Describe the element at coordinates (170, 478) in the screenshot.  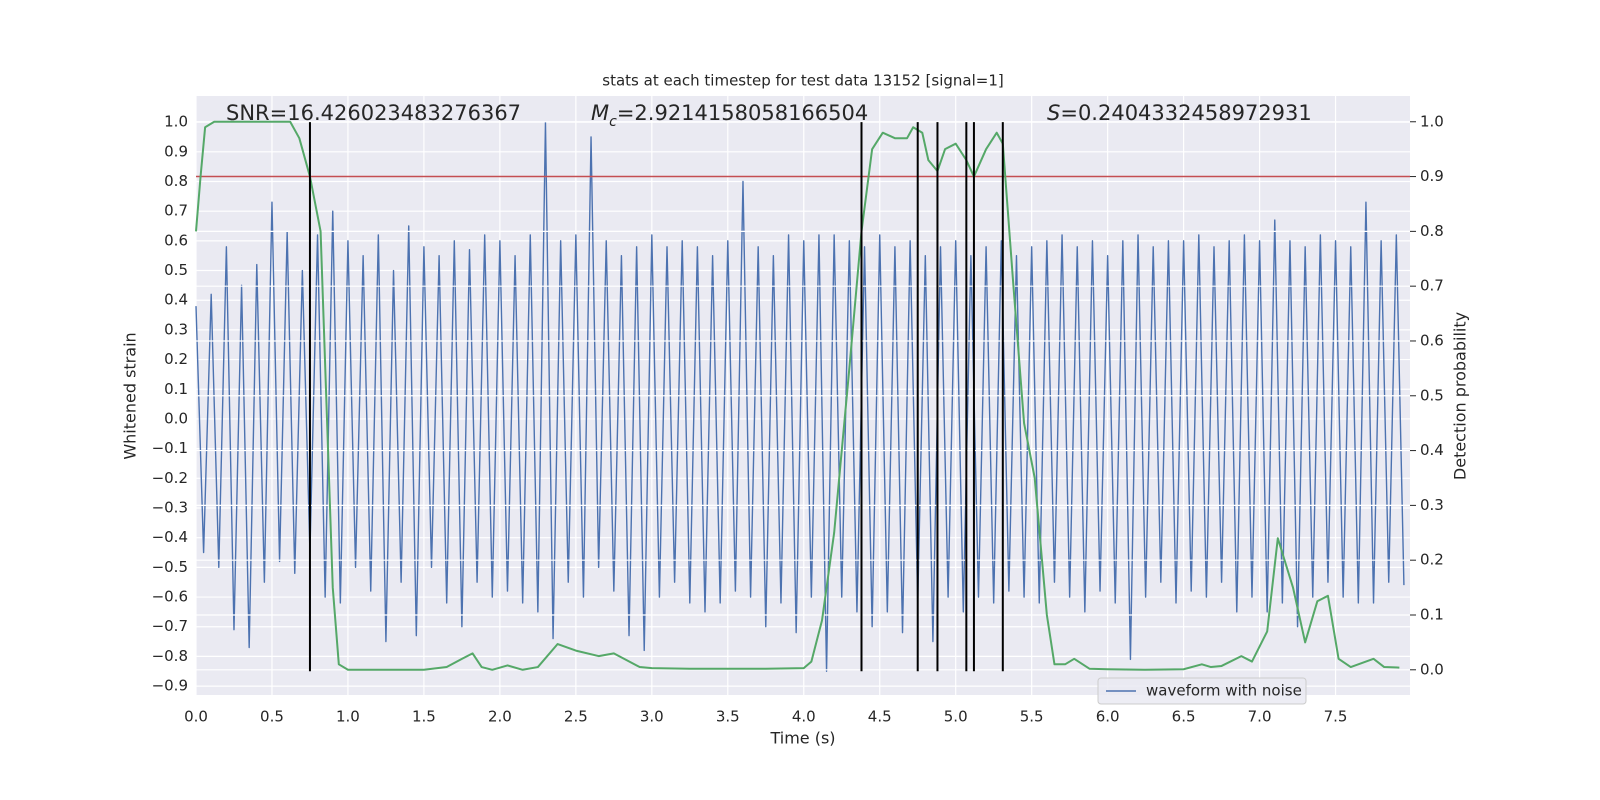
I see `y-tick-label: −0.2` at that location.